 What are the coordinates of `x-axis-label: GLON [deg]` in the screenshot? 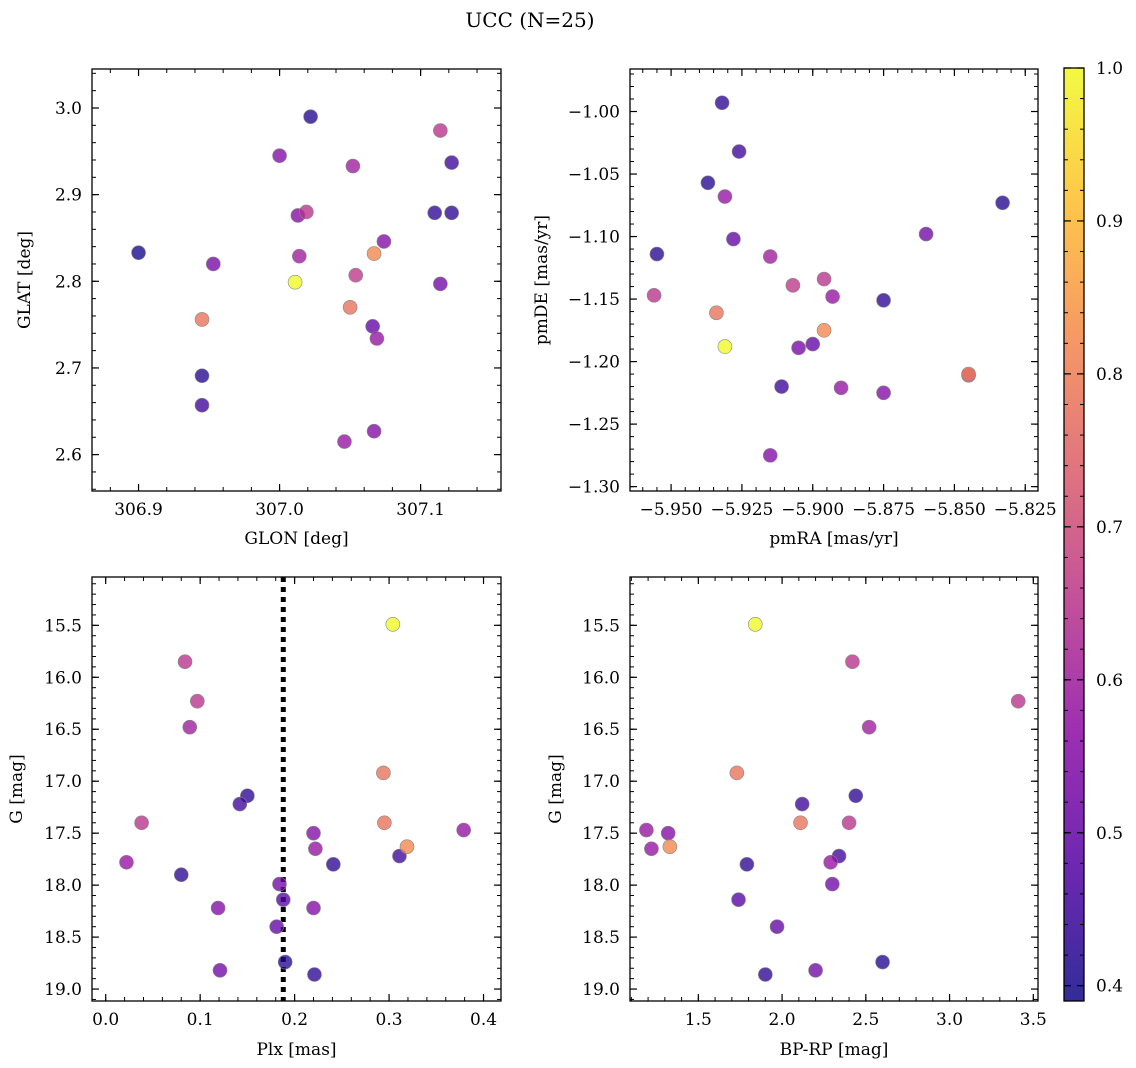 It's located at (296, 539).